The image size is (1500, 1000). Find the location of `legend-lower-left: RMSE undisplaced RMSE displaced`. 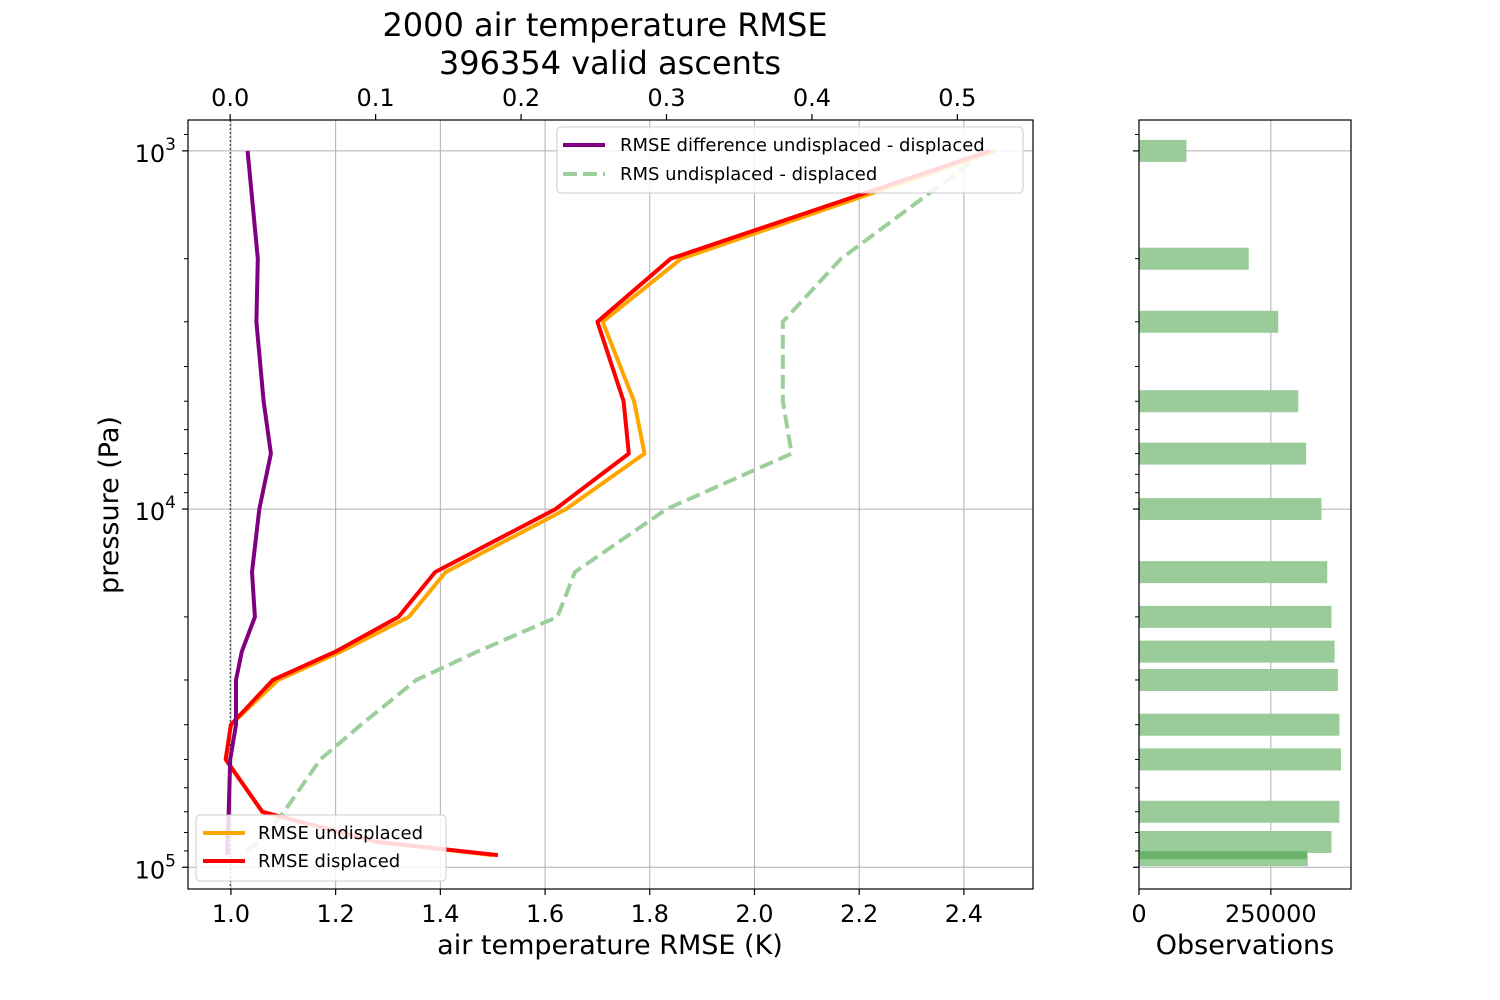

legend-lower-left: RMSE undisplaced RMSE displaced is located at coordinates (321, 848).